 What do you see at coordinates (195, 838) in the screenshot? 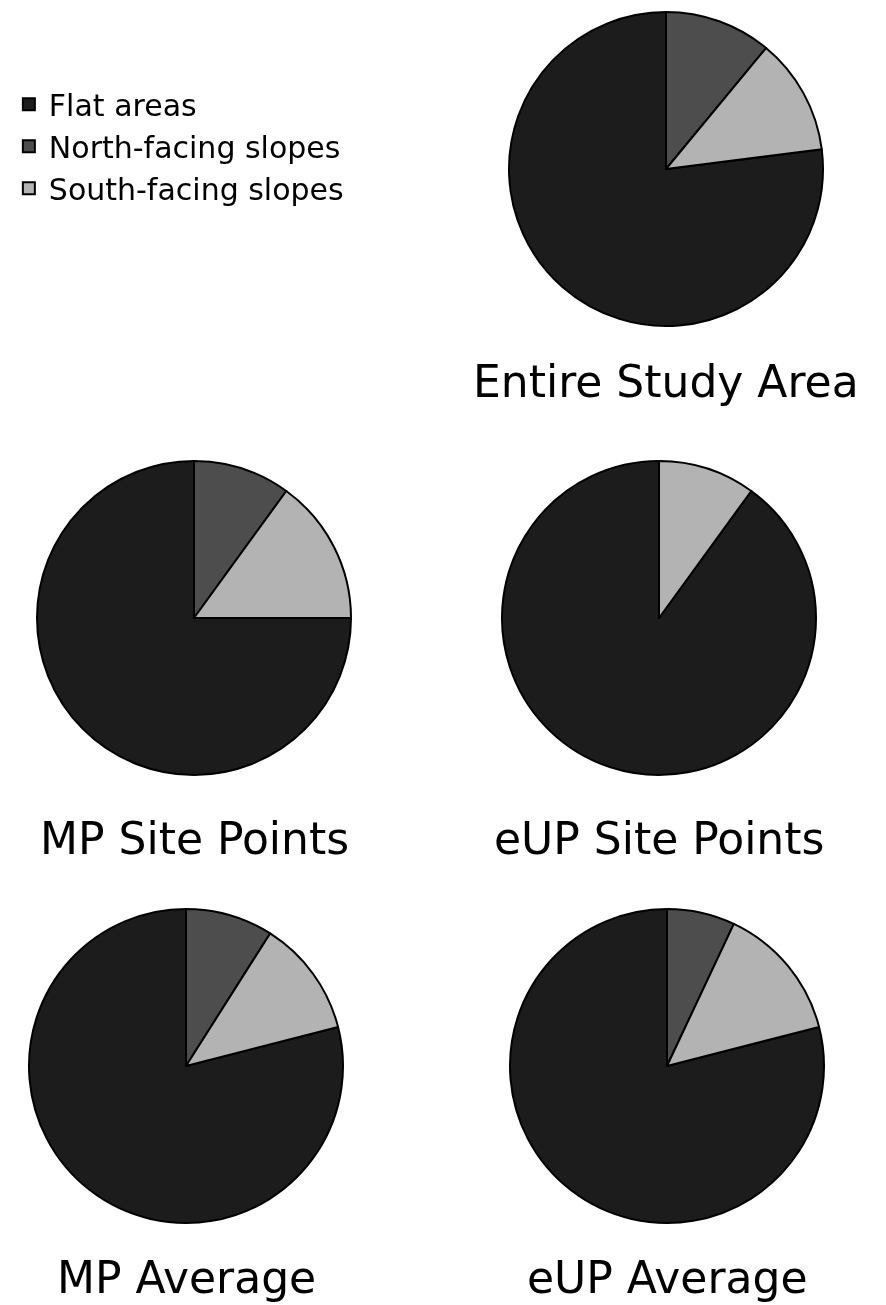
I see `text: MP Site Points` at bounding box center [195, 838].